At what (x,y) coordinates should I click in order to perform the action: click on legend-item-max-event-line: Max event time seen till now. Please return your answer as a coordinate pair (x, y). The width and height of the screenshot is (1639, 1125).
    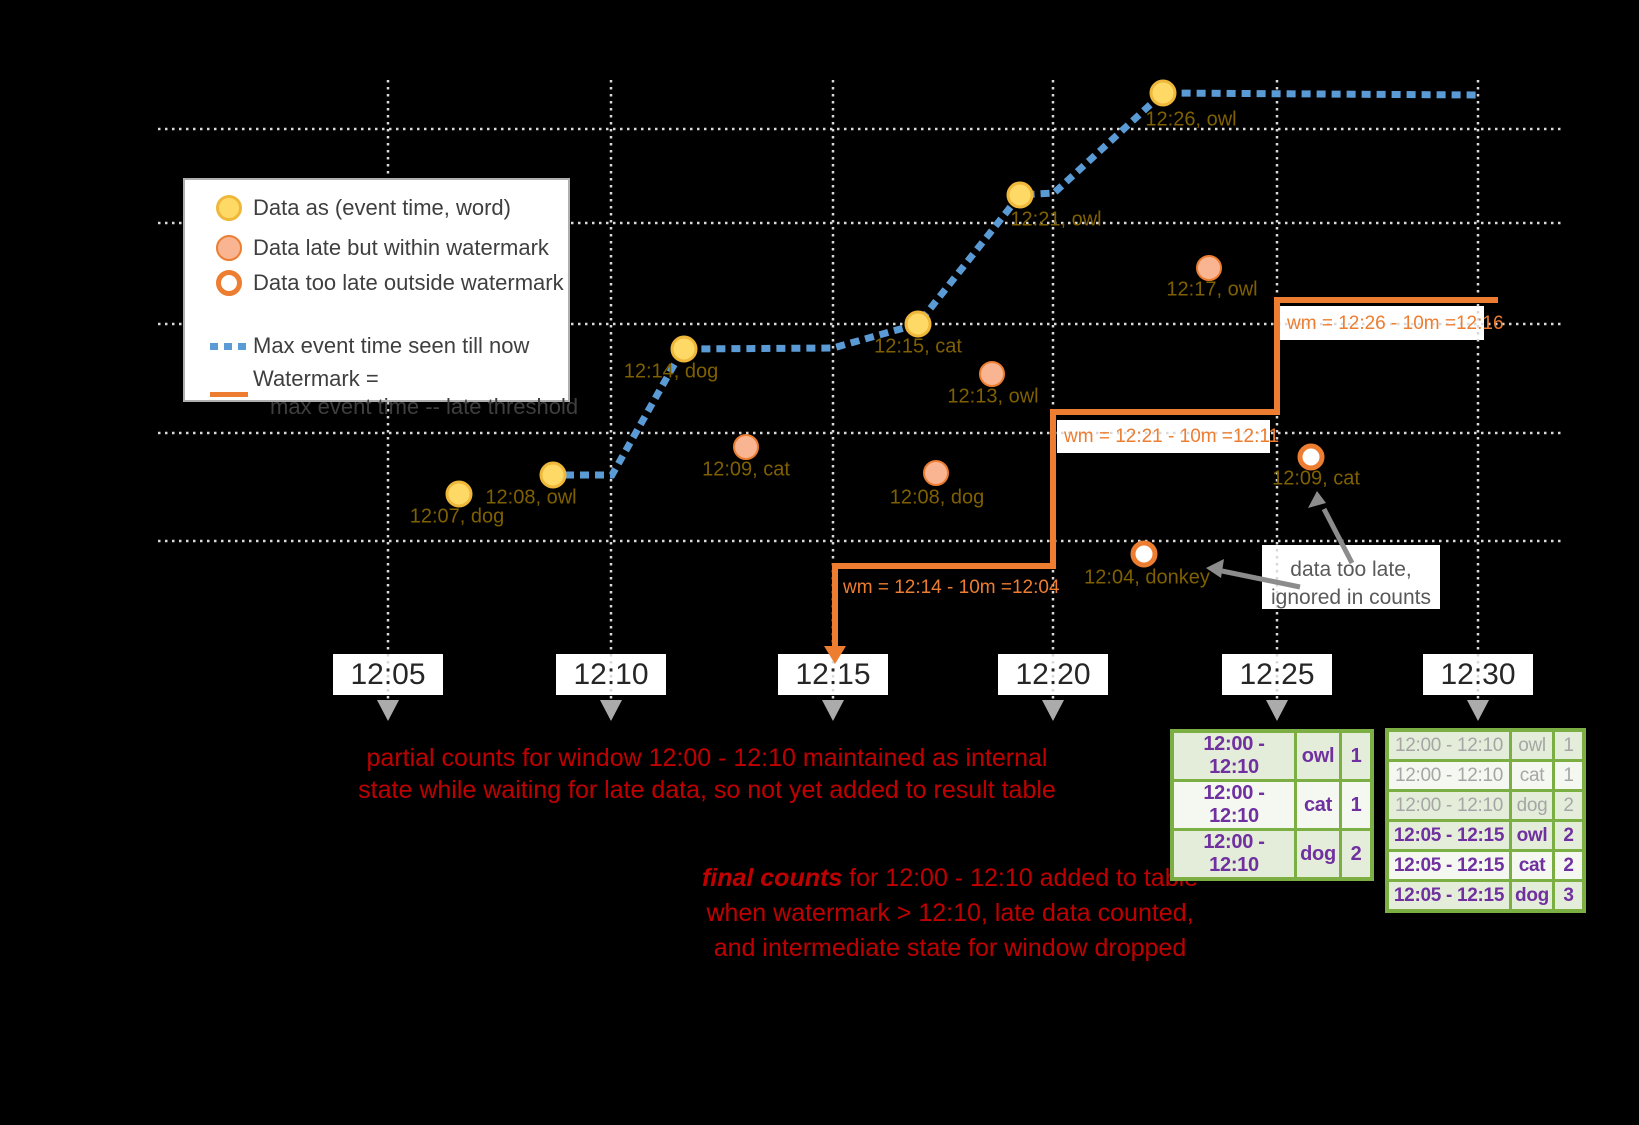
    Looking at the image, I should click on (386, 346).